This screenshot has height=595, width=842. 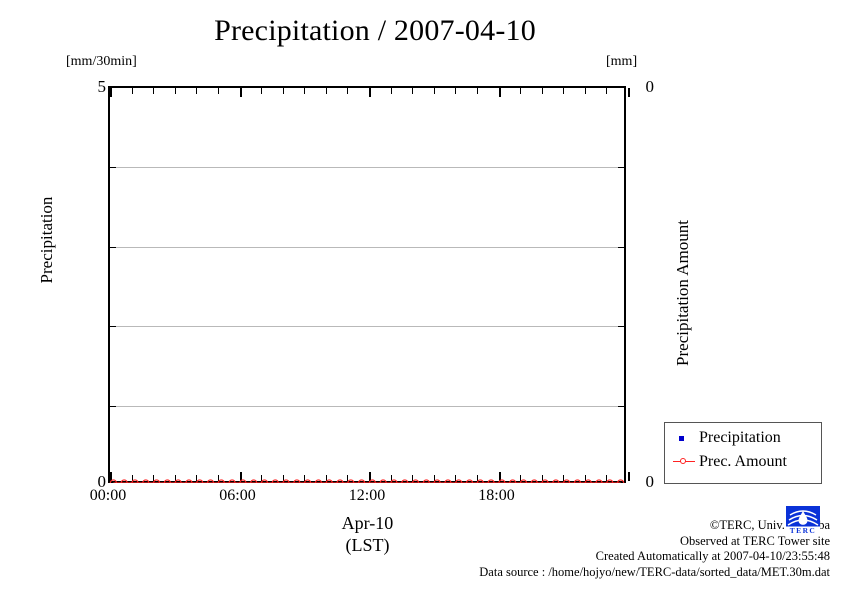 I want to click on x-axis-tick-label: 06:00, so click(x=237, y=495).